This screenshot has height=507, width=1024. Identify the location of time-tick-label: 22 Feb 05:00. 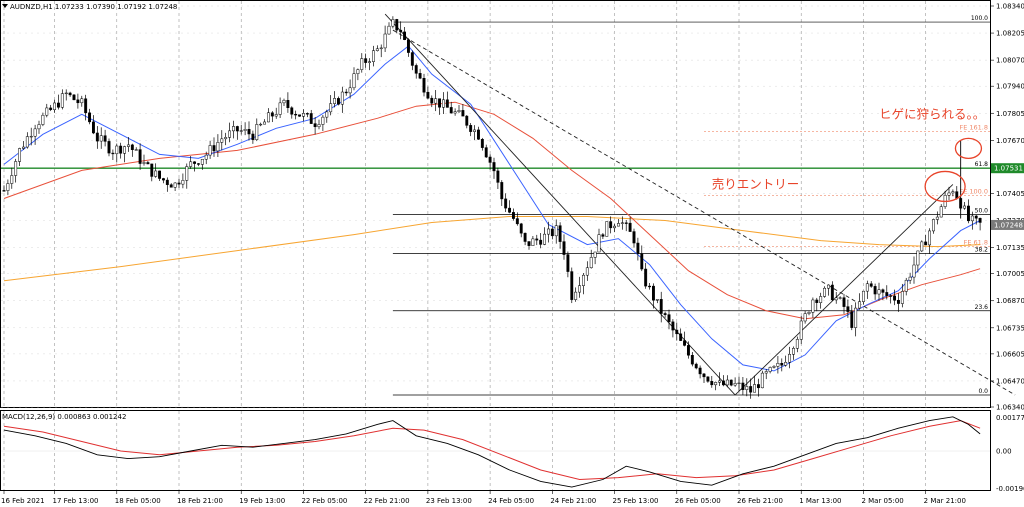
(324, 501).